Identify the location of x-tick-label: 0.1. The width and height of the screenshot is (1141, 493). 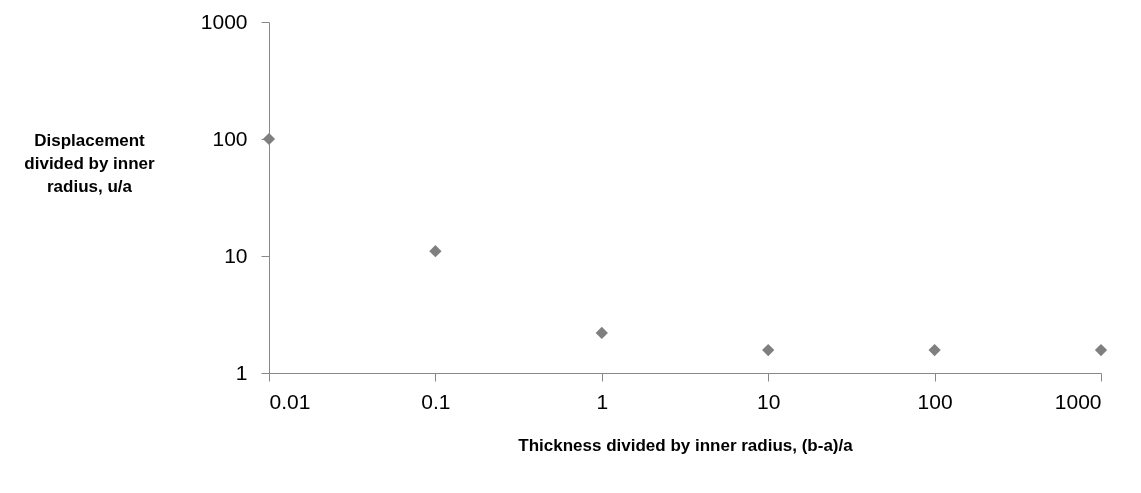
(436, 401).